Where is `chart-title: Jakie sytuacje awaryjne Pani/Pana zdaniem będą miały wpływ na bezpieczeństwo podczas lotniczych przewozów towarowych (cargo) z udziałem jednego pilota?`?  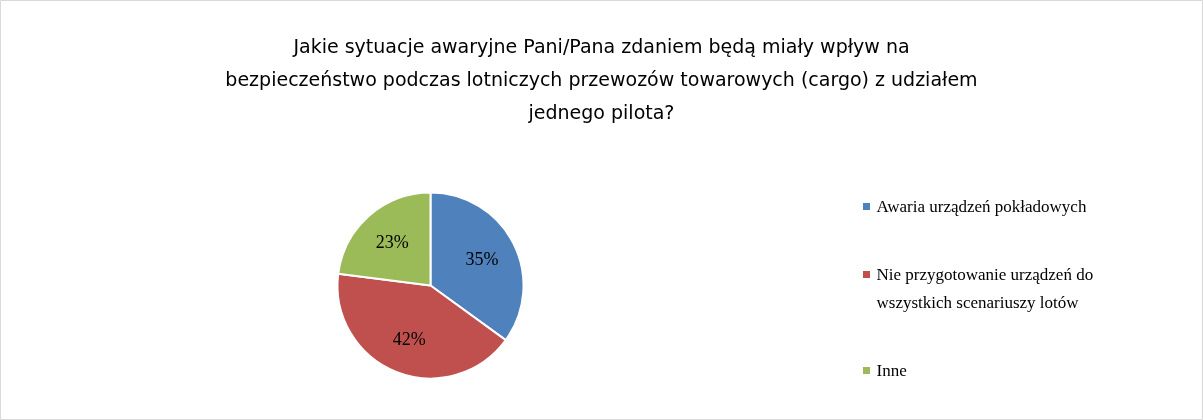 chart-title: Jakie sytuacje awaryjne Pani/Pana zdaniem będą miały wpływ na bezpieczeństwo podczas lotniczych przewozów towarowych (cargo) z udziałem jednego pilota? is located at coordinates (601, 78).